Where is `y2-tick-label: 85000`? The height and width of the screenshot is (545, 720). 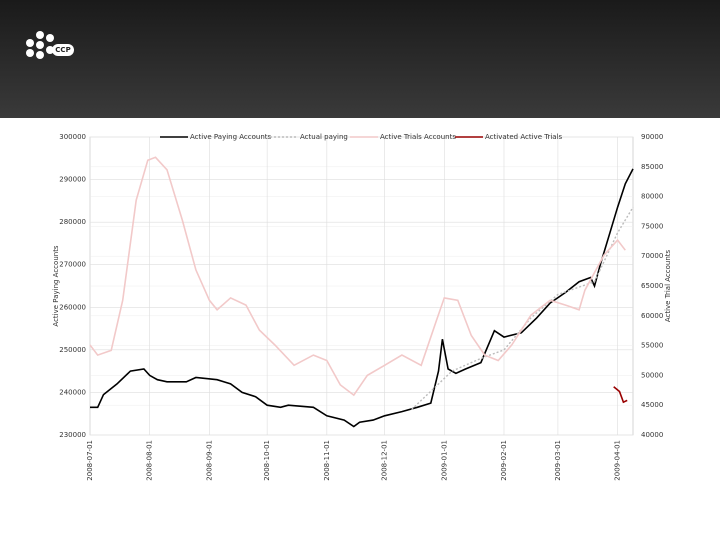
y2-tick-label: 85000 is located at coordinates (652, 167).